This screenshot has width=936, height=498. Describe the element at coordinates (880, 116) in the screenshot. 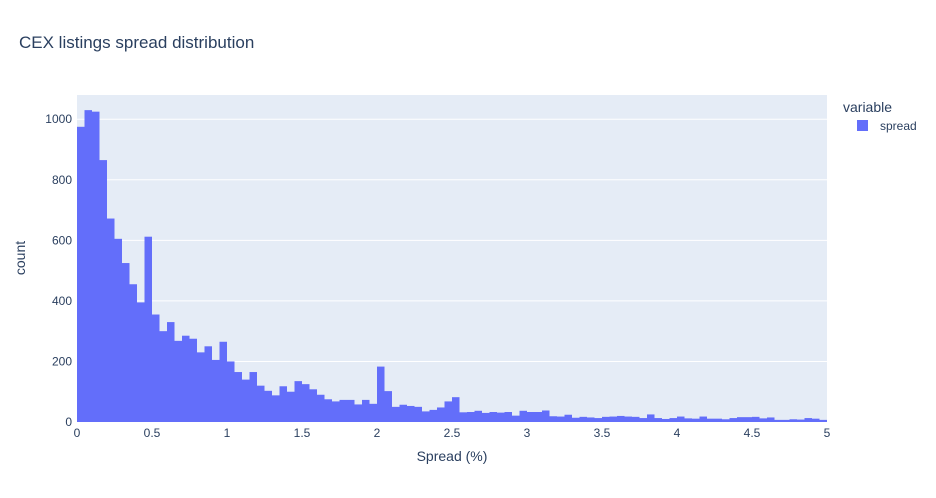

I see `legend: variable spread` at that location.